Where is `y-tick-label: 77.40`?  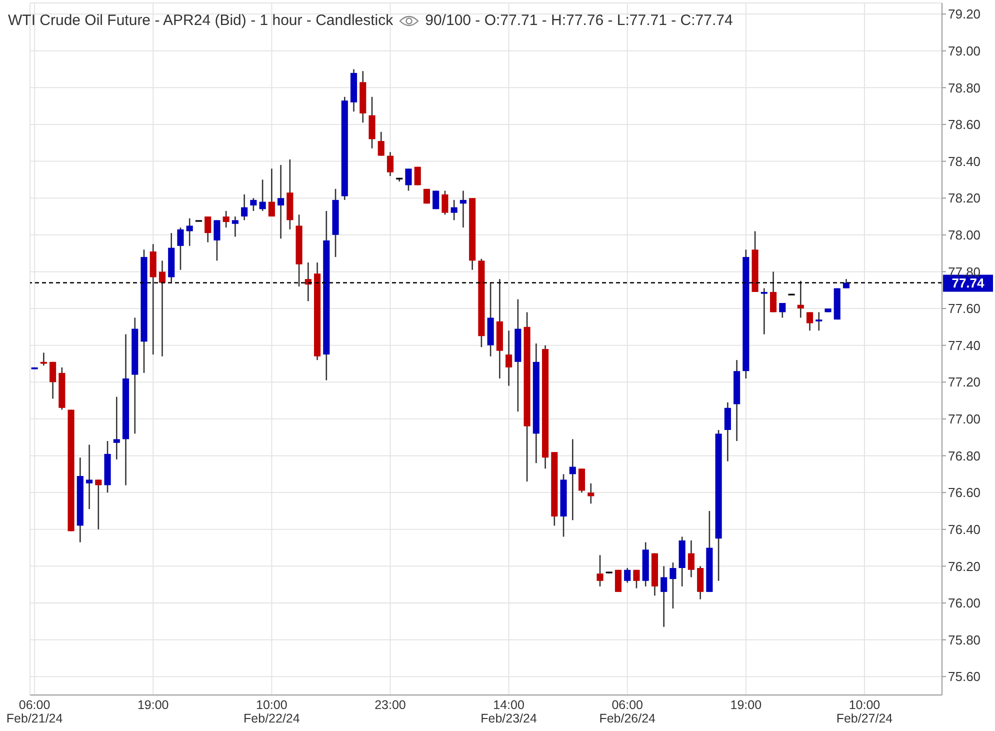
y-tick-label: 77.40 is located at coordinates (964, 345).